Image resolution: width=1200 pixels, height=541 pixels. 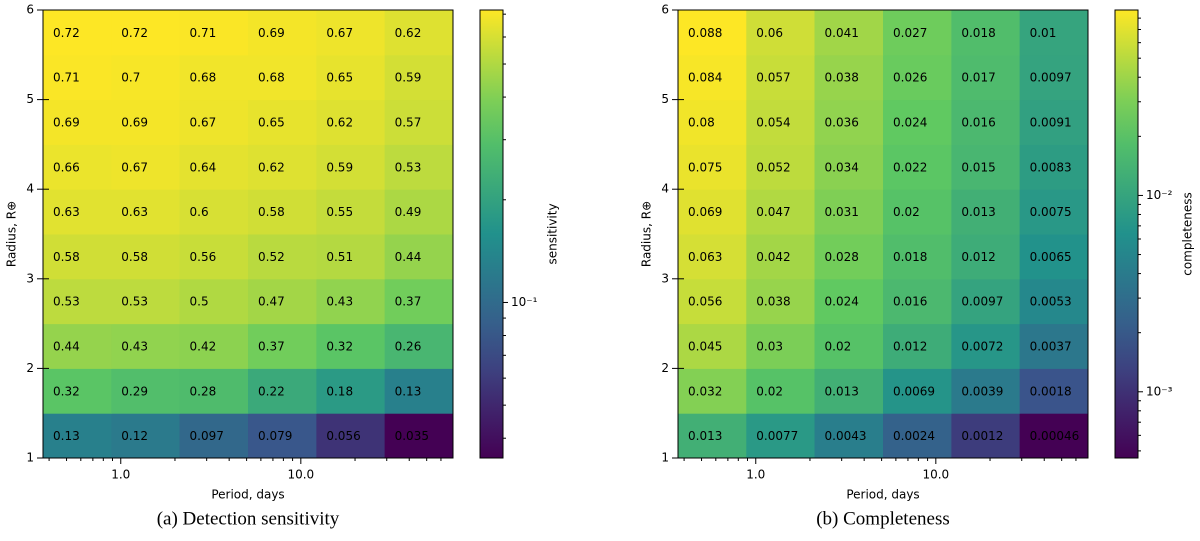 I want to click on cell-label: 0.038, so click(x=842, y=78).